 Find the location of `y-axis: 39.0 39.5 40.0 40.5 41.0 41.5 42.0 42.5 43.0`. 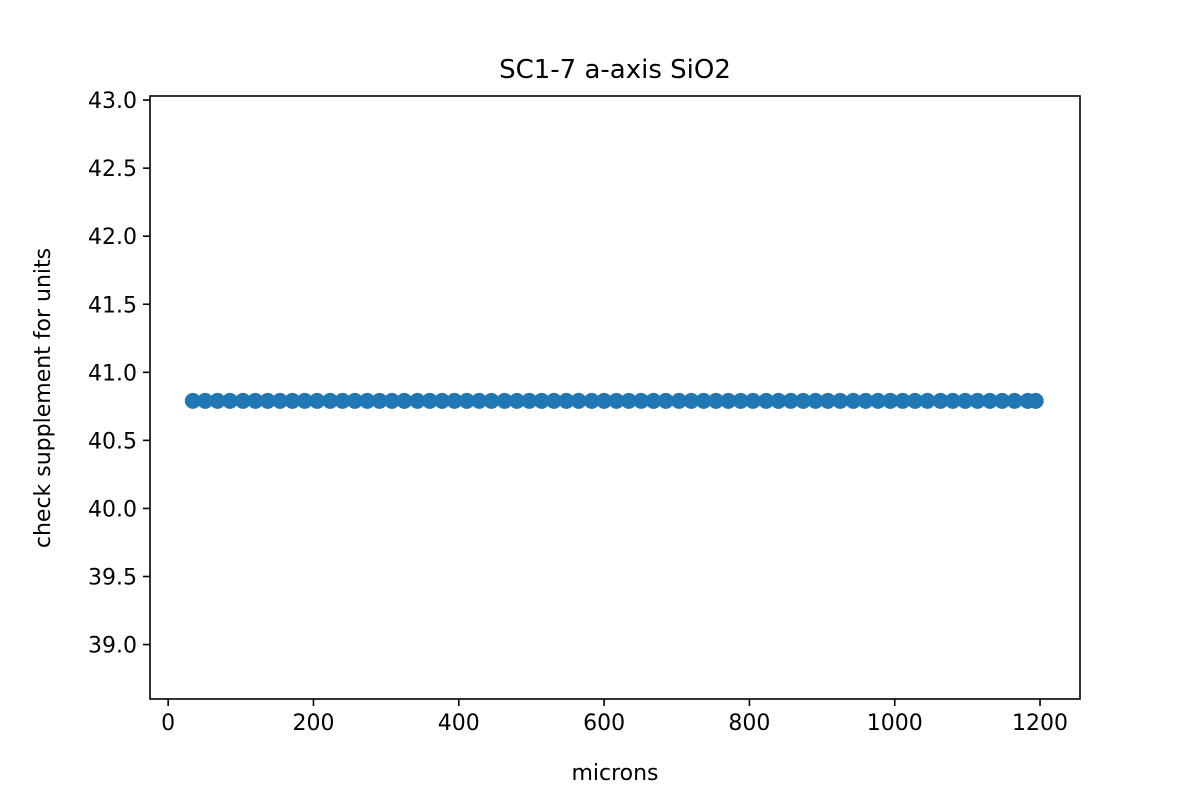

y-axis: 39.0 39.5 40.0 40.5 41.0 41.5 42.0 42.5 43.0 is located at coordinates (119, 374).